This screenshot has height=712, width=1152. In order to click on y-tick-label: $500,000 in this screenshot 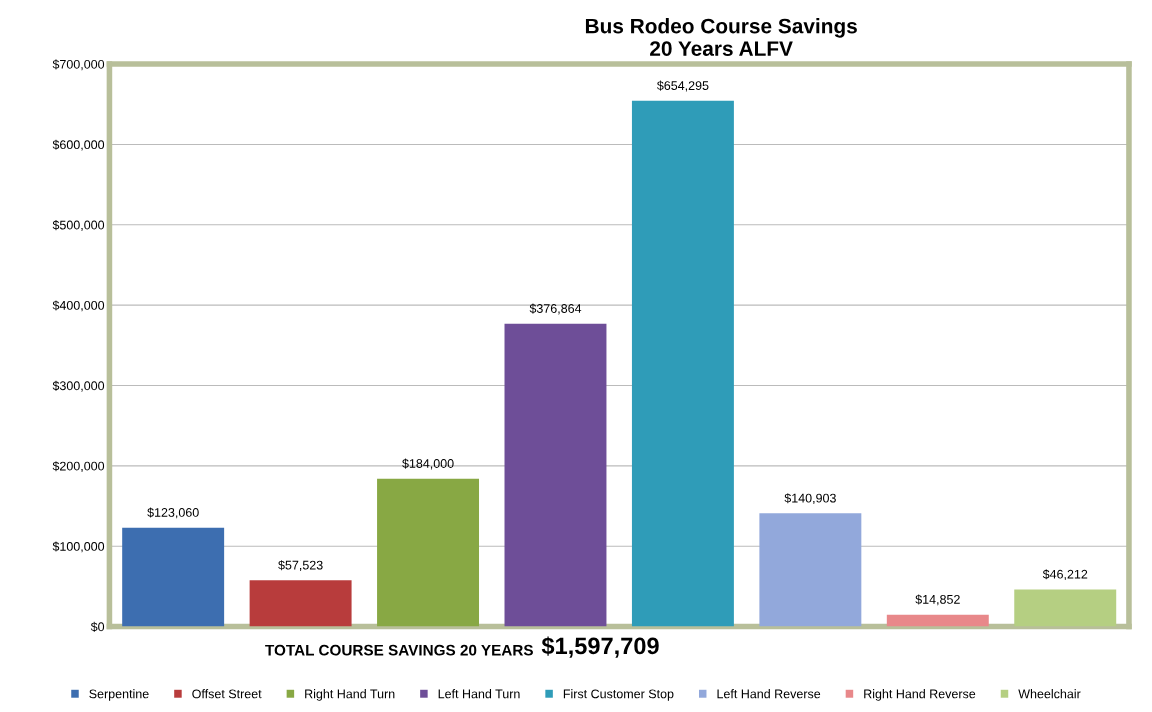, I will do `click(78, 225)`.